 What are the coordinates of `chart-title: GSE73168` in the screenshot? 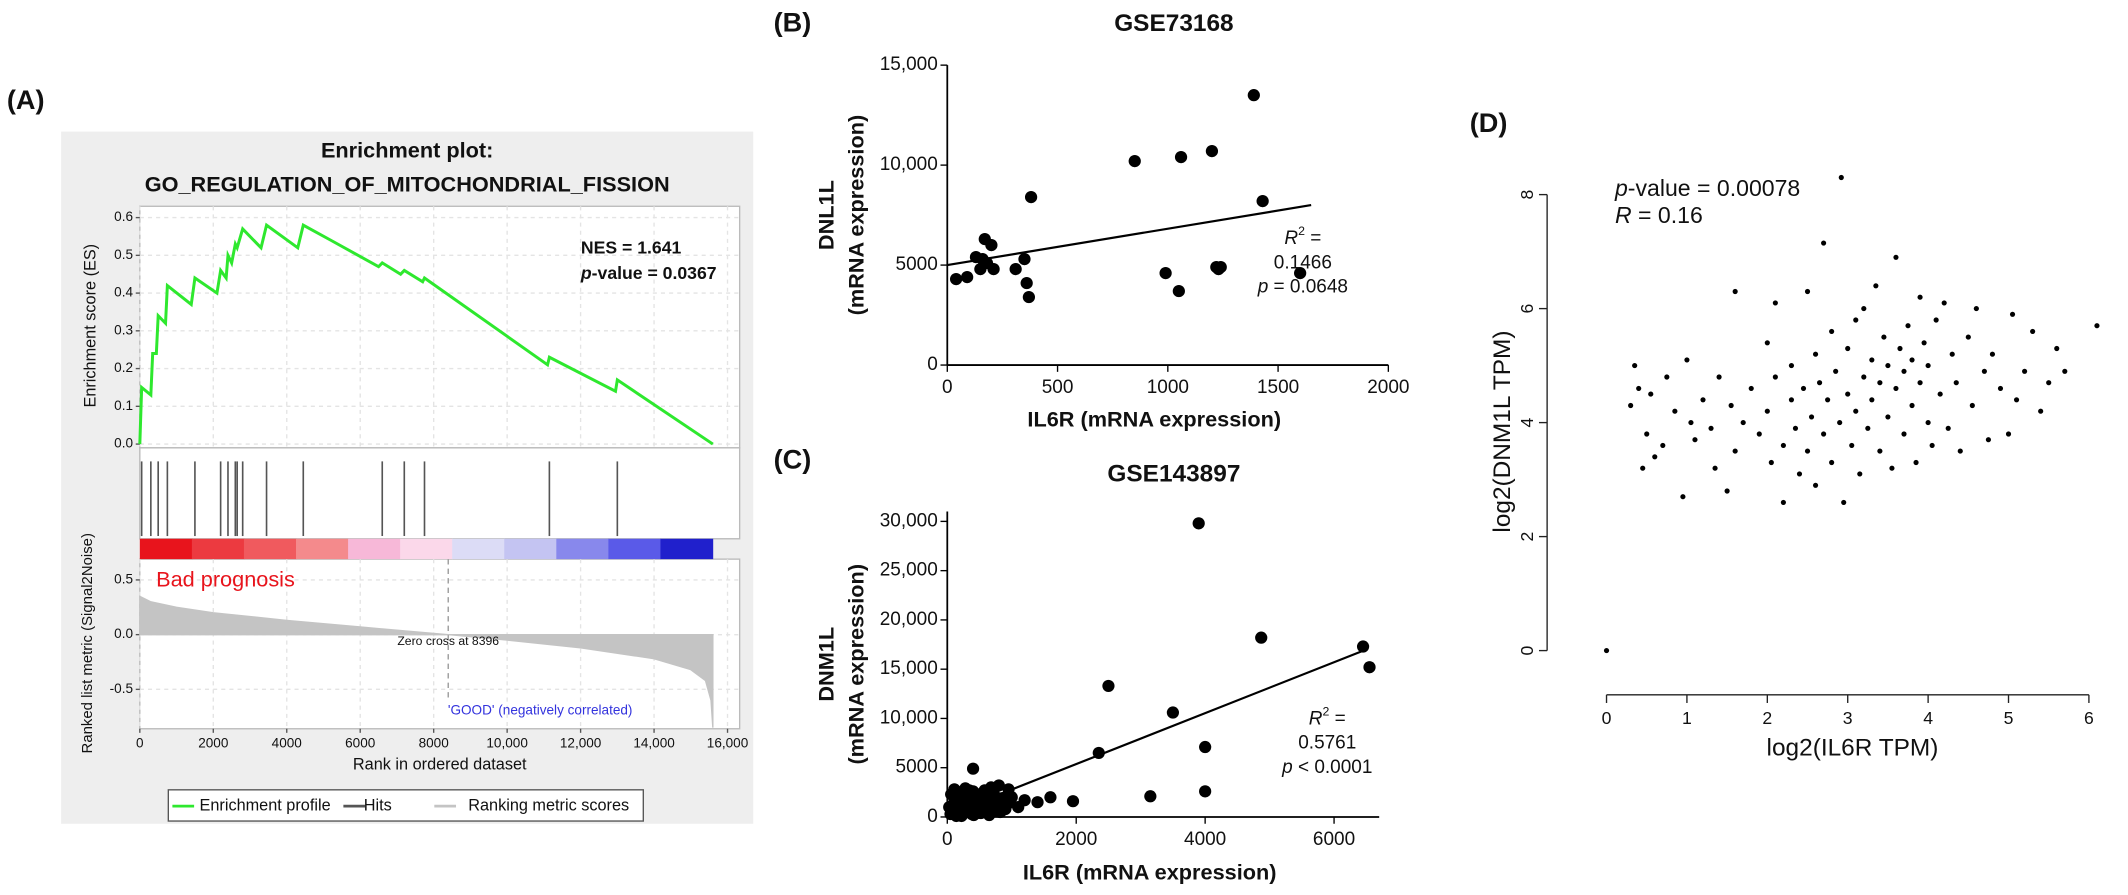 It's located at (1173, 23).